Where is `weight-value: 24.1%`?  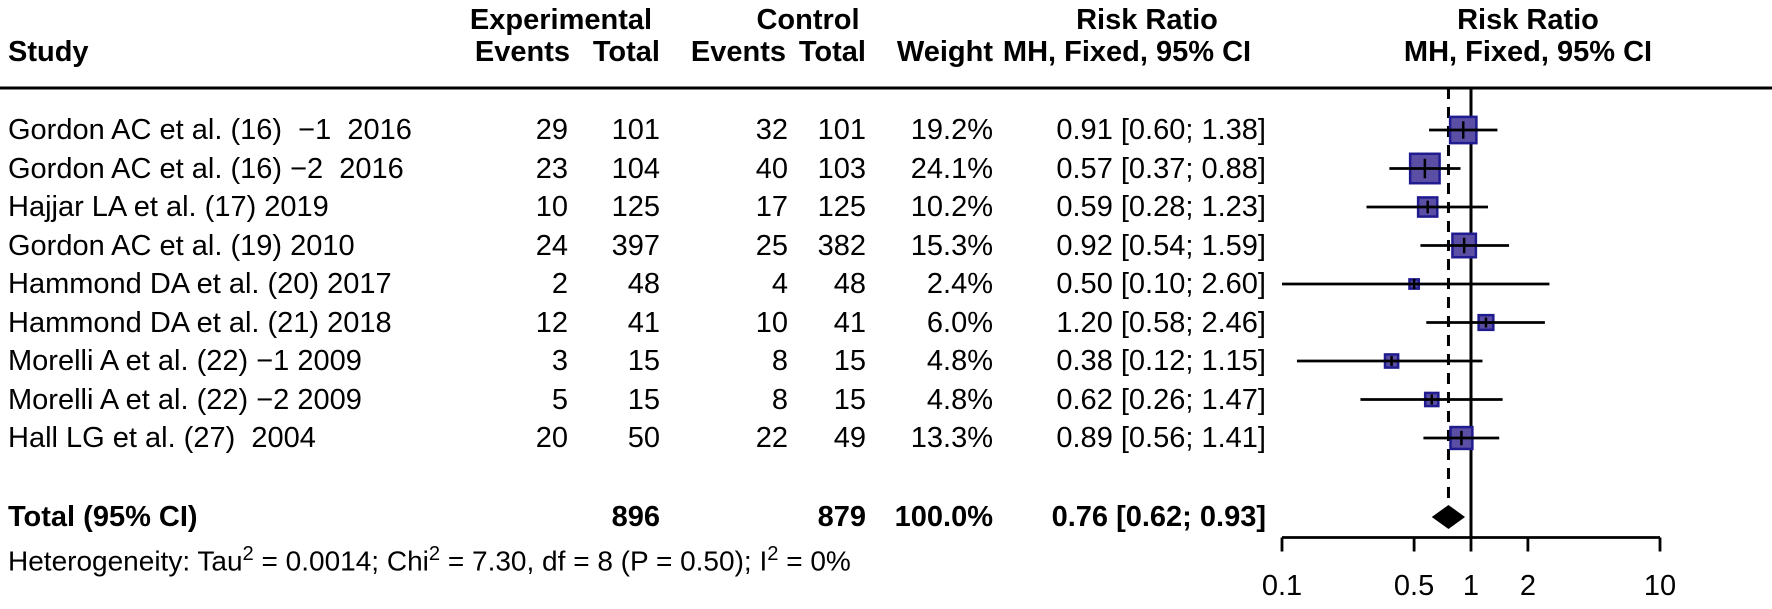
weight-value: 24.1% is located at coordinates (951, 168).